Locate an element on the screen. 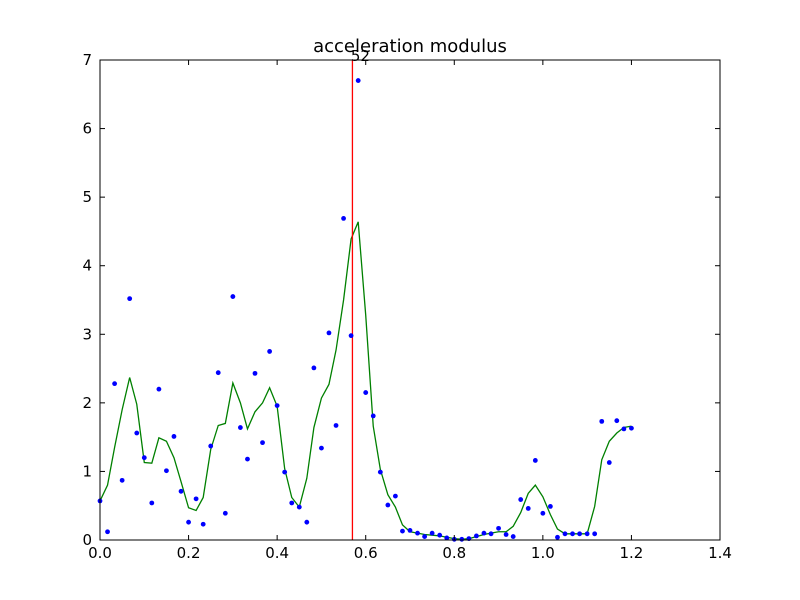 The height and width of the screenshot is (600, 800). chart-title: acceleration modulus is located at coordinates (410, 46).